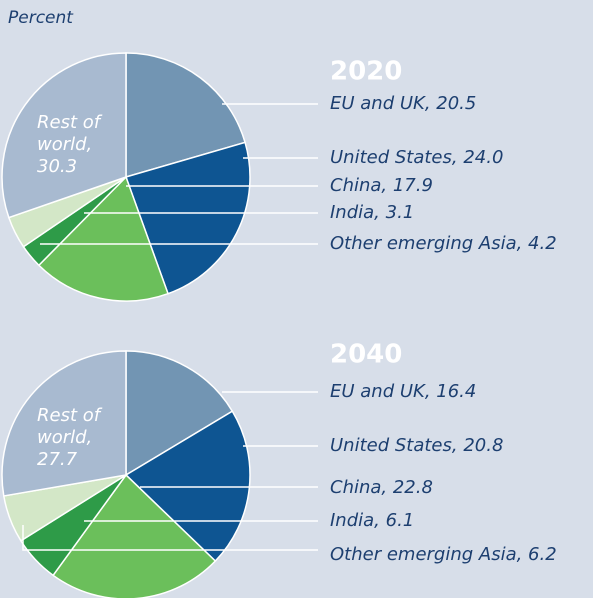 The width and height of the screenshot is (593, 598). I want to click on data-label: India, 6.1, so click(372, 520).